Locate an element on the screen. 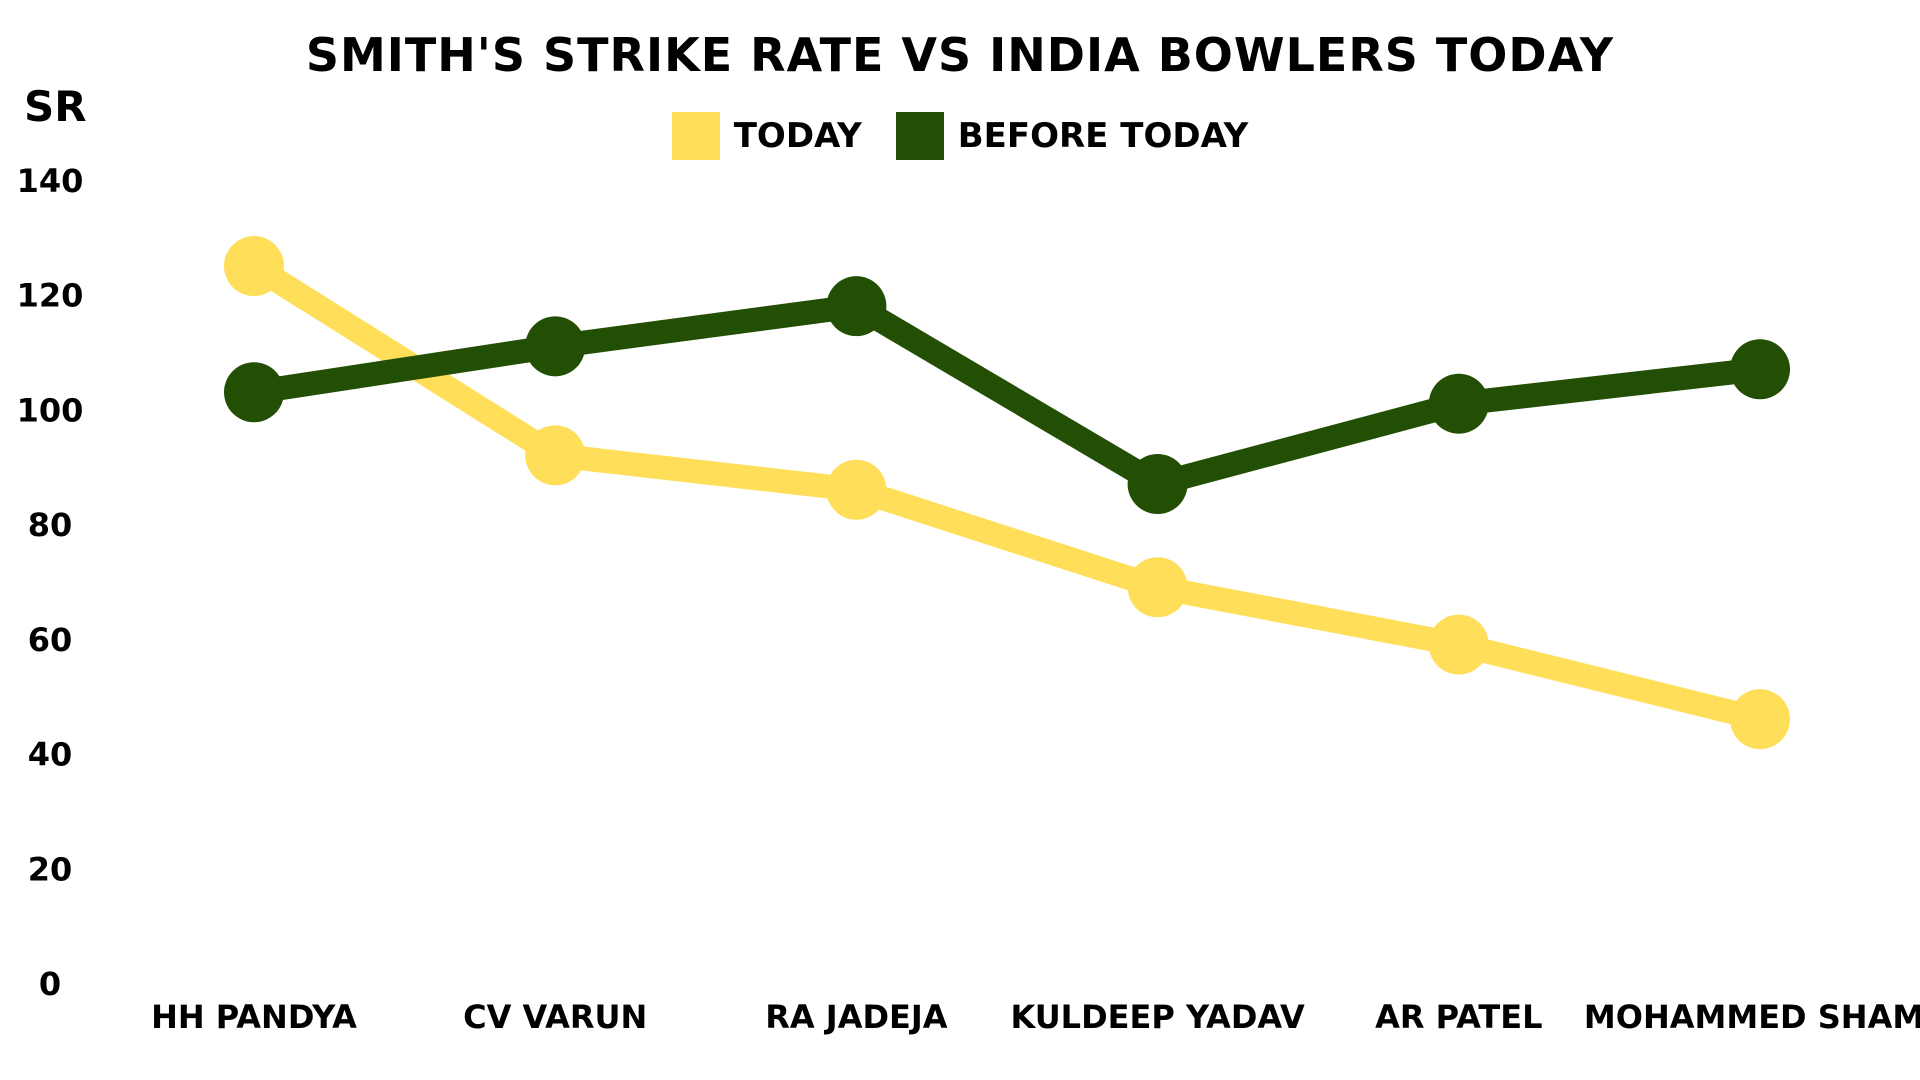 This screenshot has height=1080, width=1920. y-axis-label: SR is located at coordinates (55, 106).